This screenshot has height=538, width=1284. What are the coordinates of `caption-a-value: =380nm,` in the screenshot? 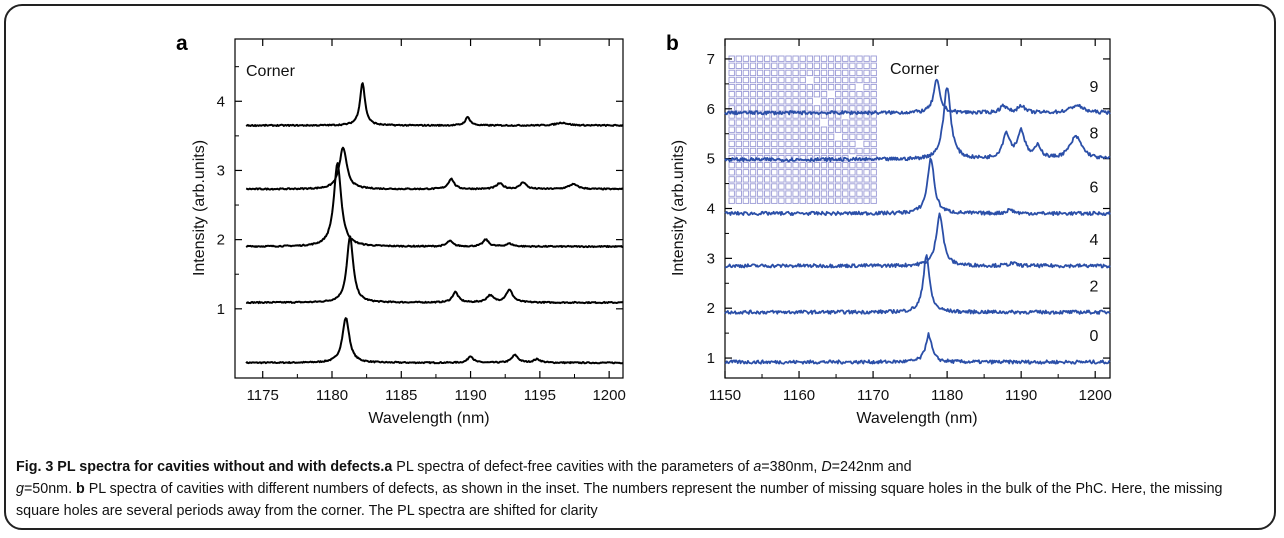 It's located at (791, 467).